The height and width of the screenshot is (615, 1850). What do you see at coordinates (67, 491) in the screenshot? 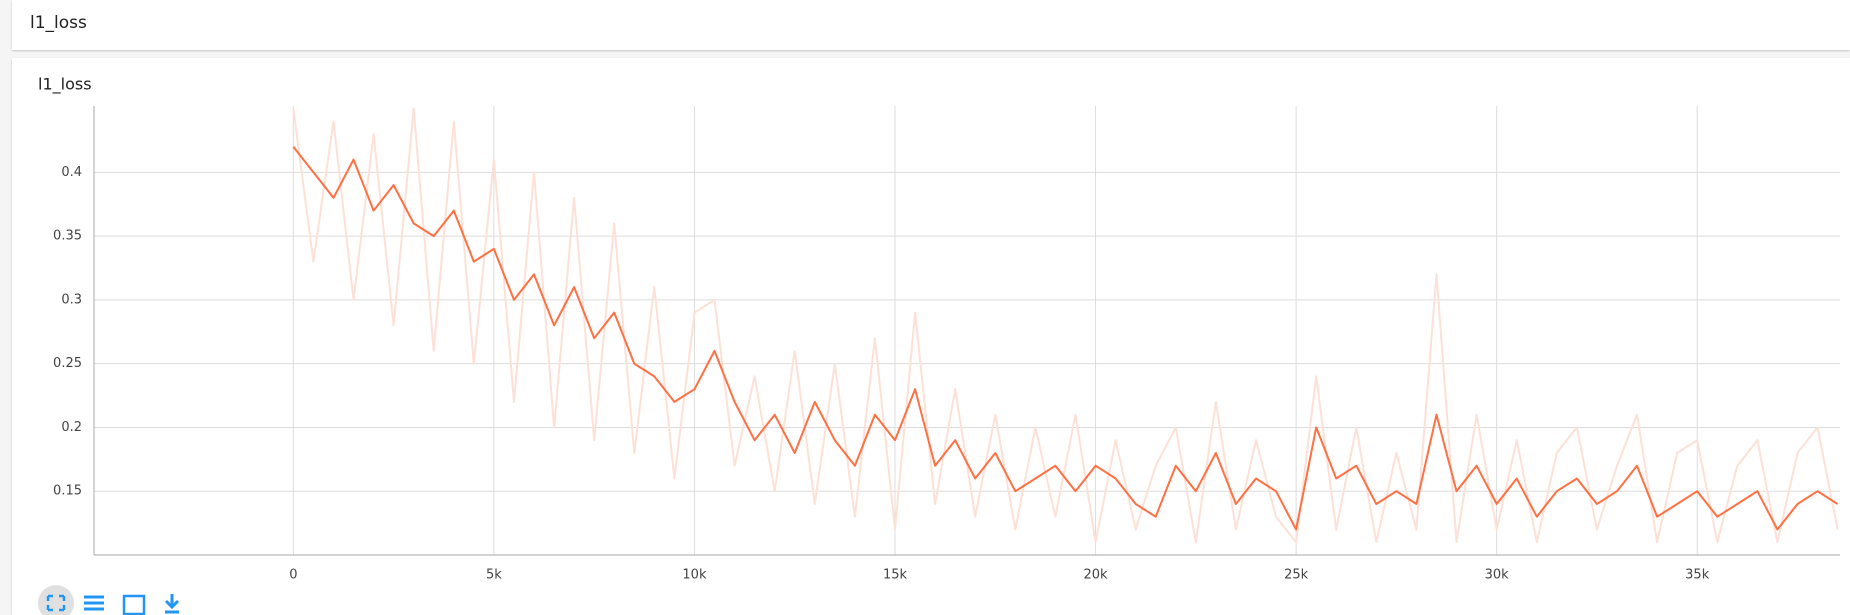
I see `y-tick-label: 0.15` at bounding box center [67, 491].